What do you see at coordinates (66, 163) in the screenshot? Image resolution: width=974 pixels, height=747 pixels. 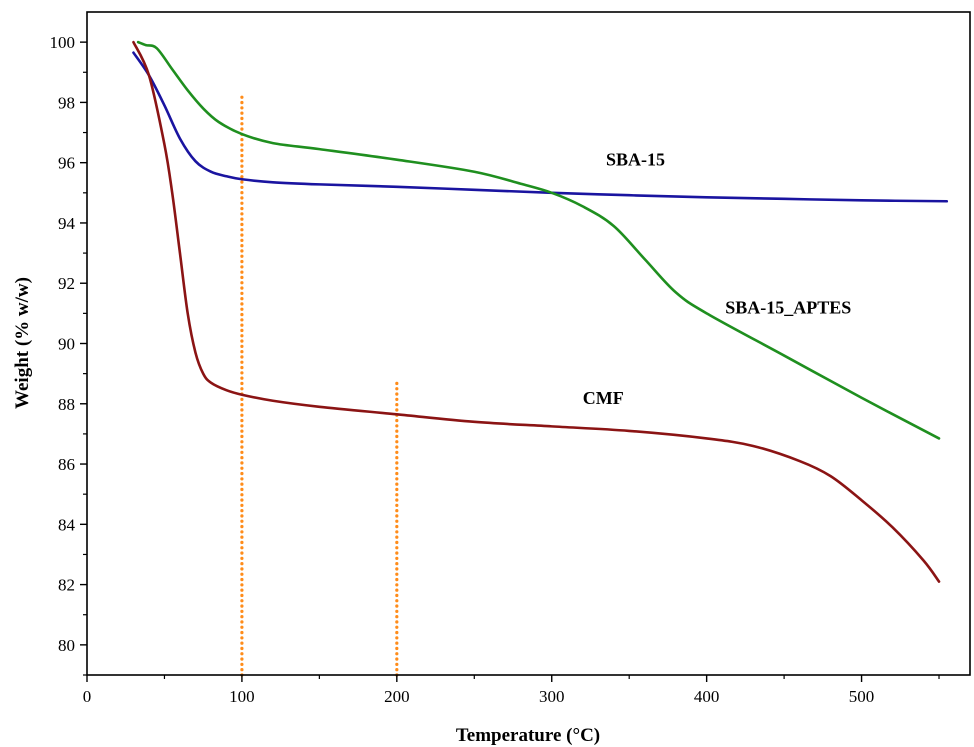 I see `y-tick-label: 96` at bounding box center [66, 163].